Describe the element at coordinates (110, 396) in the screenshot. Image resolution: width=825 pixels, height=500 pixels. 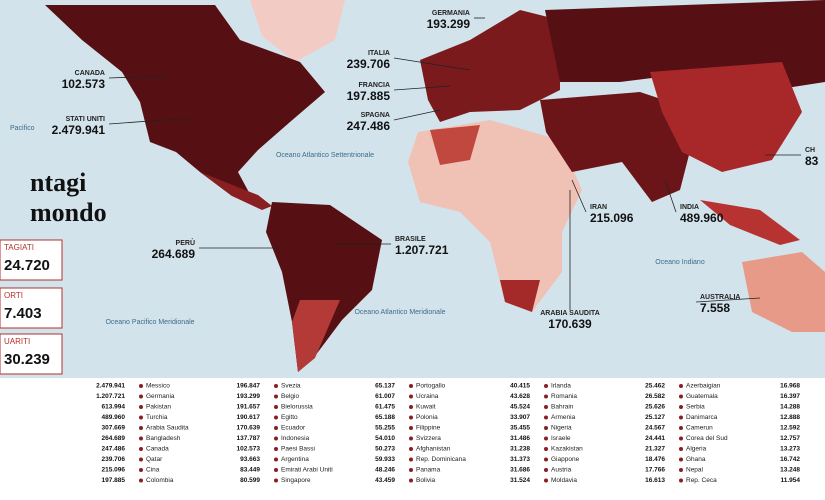
I see `row-value: 1.207.721` at that location.